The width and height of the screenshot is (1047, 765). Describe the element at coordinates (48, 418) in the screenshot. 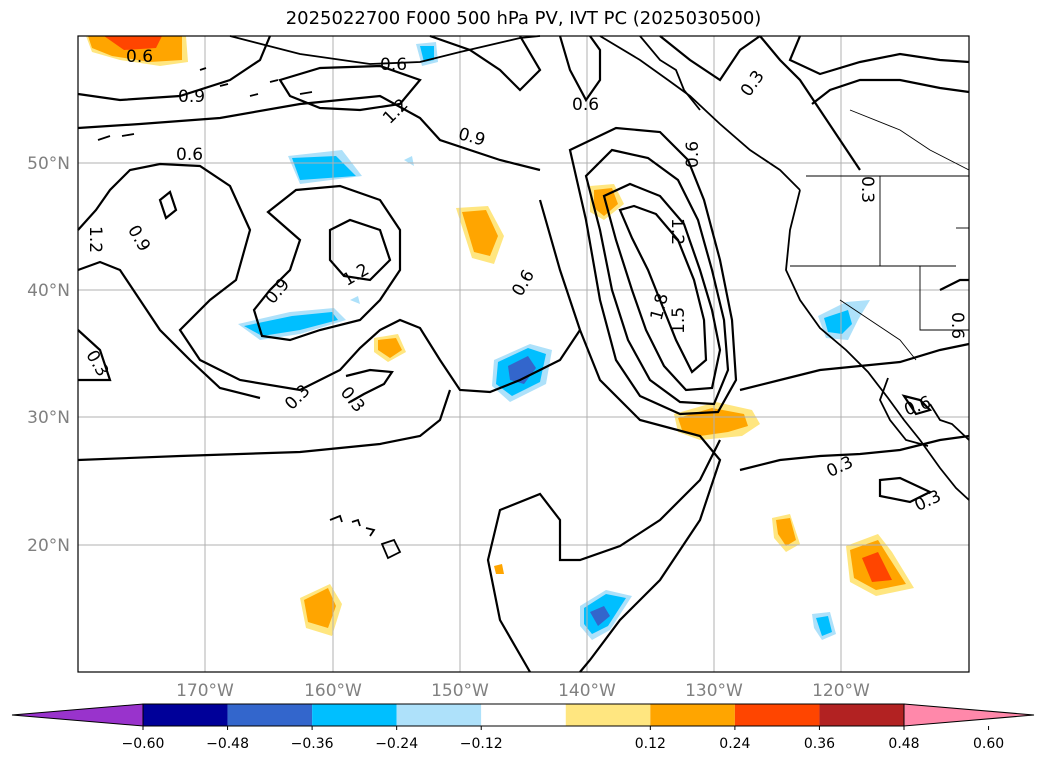

I see `lat-label: 30°N` at that location.